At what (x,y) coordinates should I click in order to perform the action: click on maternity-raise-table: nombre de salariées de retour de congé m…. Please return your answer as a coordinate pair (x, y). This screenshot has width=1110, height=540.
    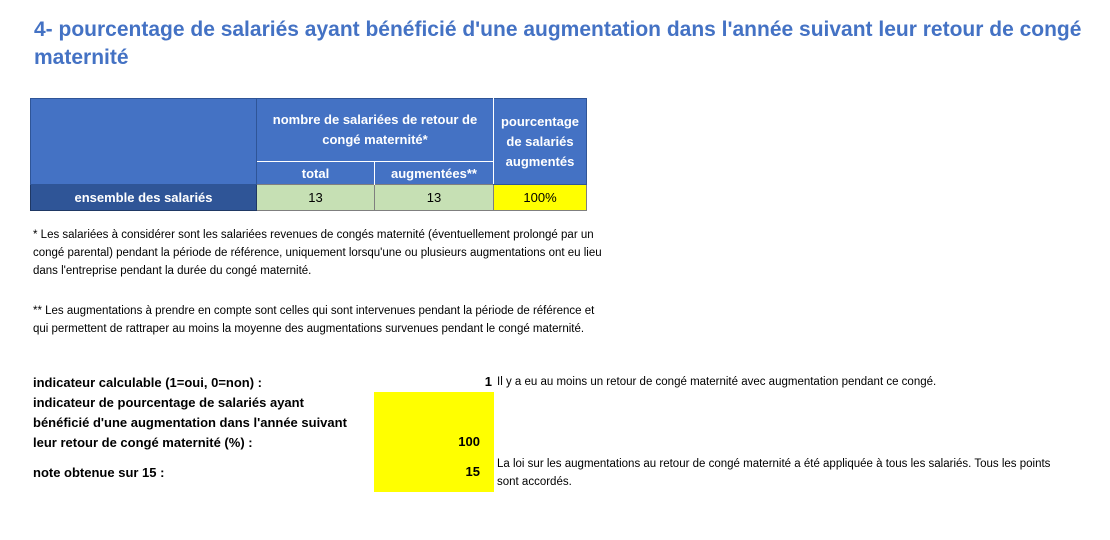
    Looking at the image, I should click on (308, 154).